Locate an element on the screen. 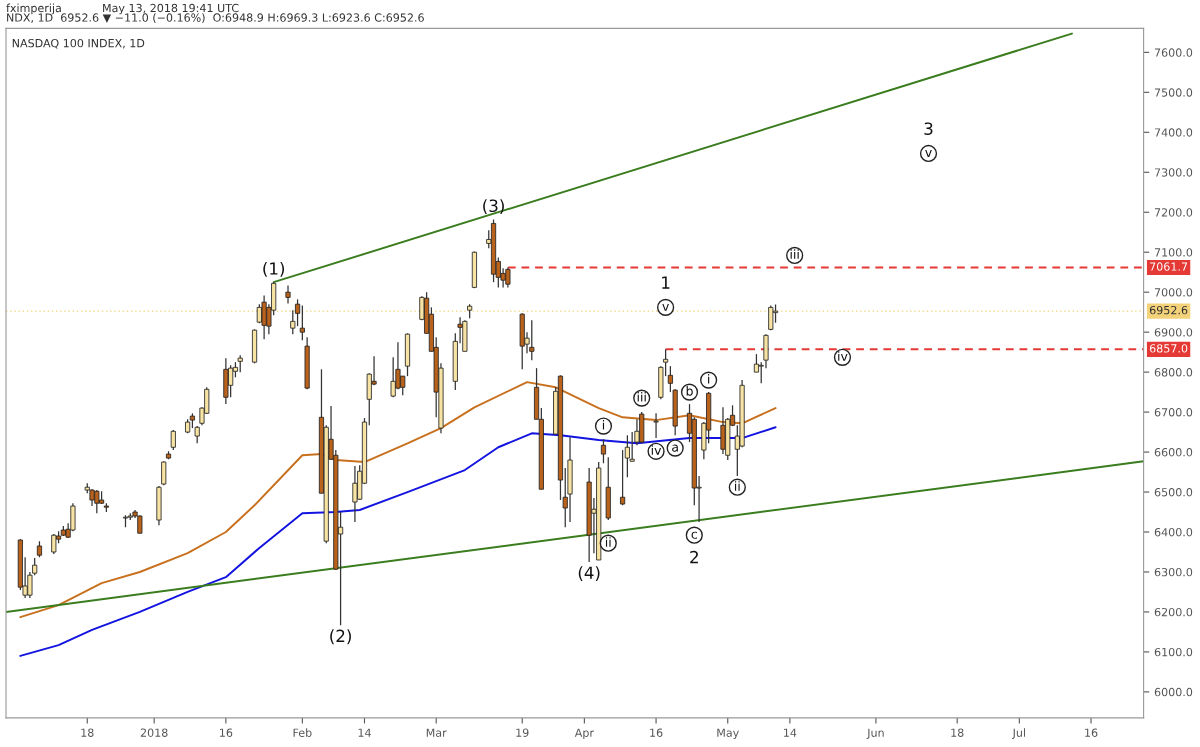 The image size is (1200, 747). text: NASDAQ 100 INDEX, 1D is located at coordinates (78, 43).